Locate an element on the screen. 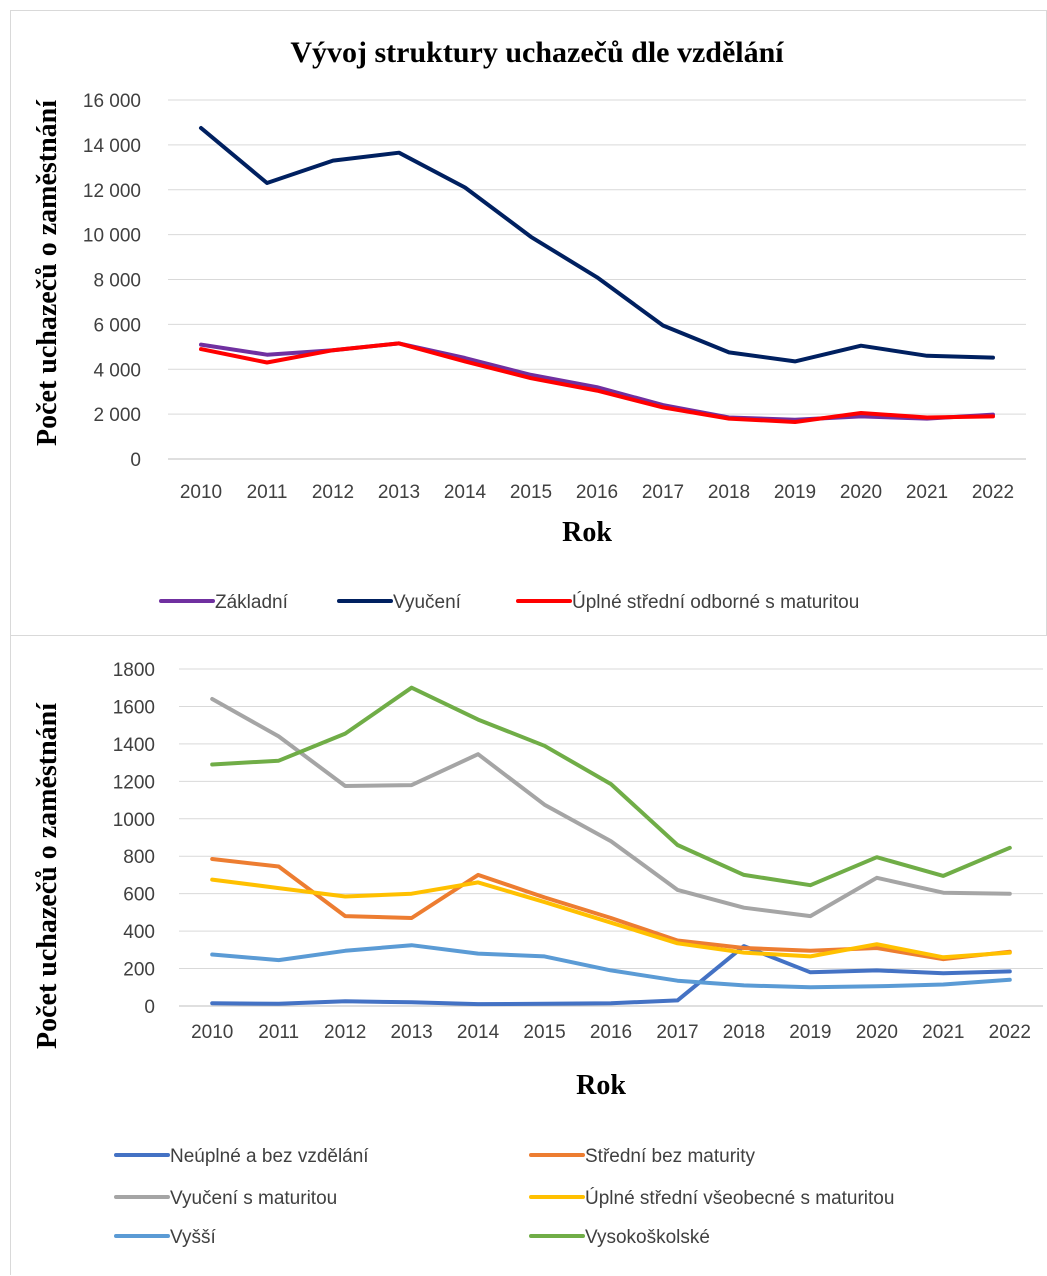 Image resolution: width=1047 pixels, height=1276 pixels. legend-label-0: Základní is located at coordinates (252, 602).